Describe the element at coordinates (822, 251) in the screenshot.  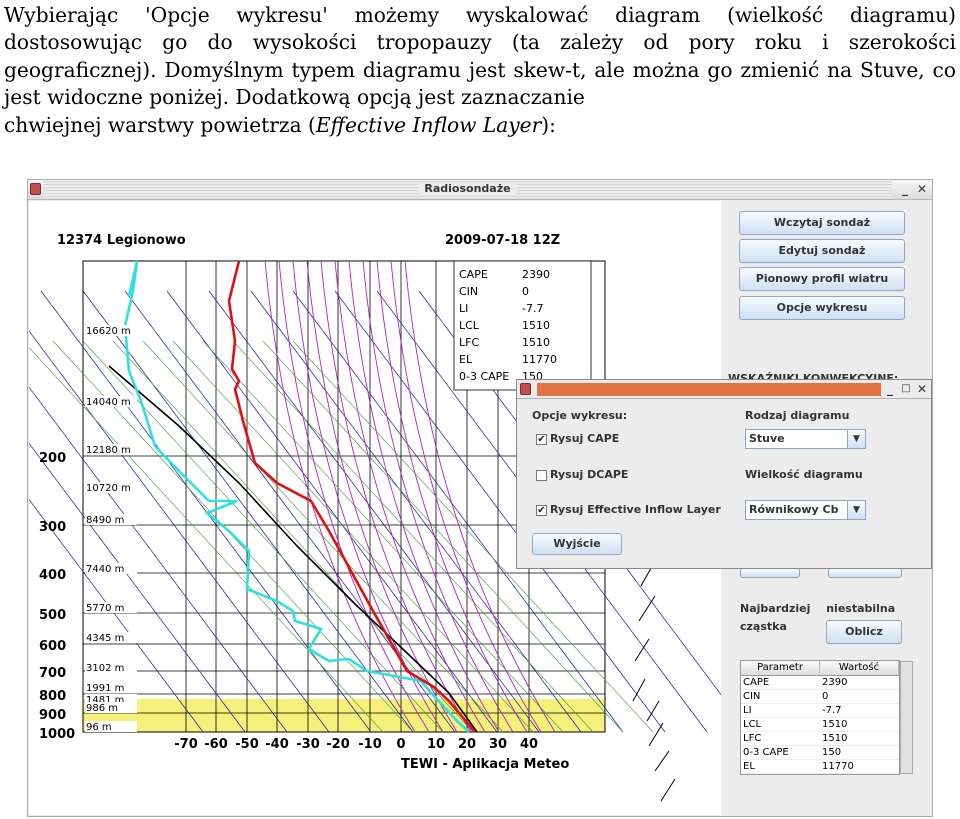
I see `edit-sounding-button: Edytuj sondaż` at that location.